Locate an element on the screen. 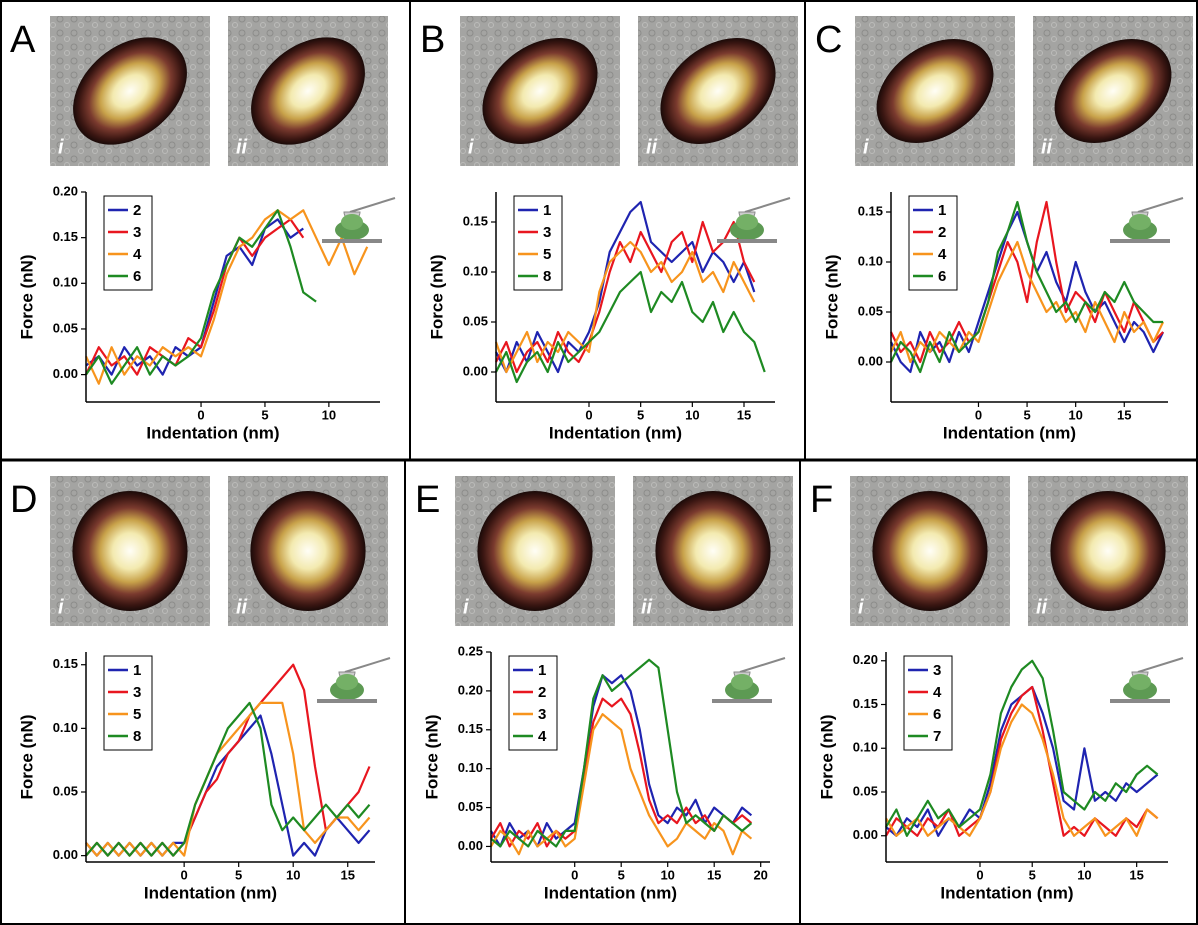 The height and width of the screenshot is (925, 1198). panel-label: B is located at coordinates (432, 40).